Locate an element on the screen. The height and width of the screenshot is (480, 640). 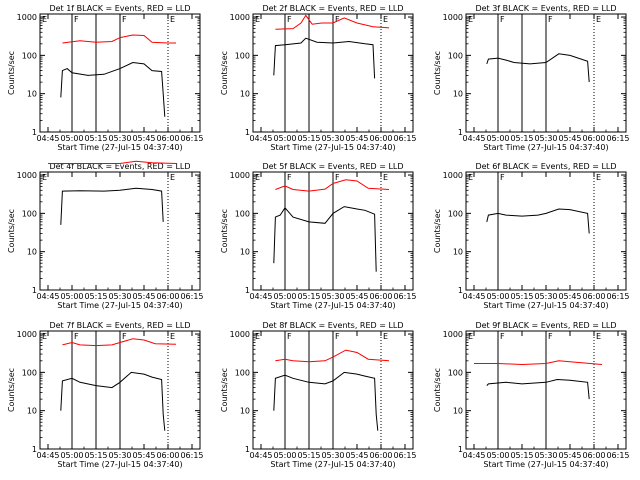
chart-title: Det 2f BLACK = Events, RED = LLD is located at coordinates (332, 8).